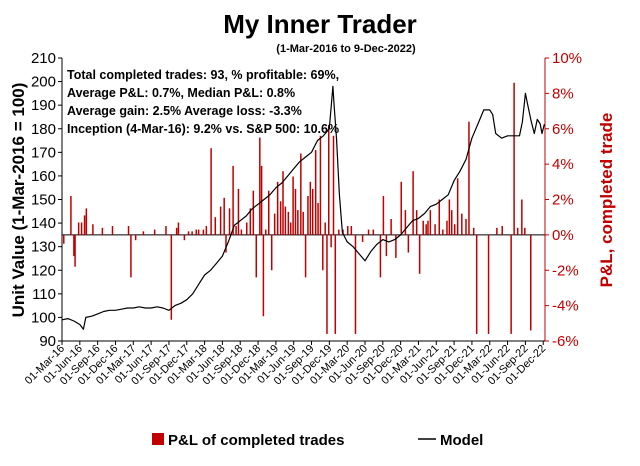 The image size is (640, 466). What do you see at coordinates (158, 439) in the screenshot?
I see `legend-pnl-swatch` at bounding box center [158, 439].